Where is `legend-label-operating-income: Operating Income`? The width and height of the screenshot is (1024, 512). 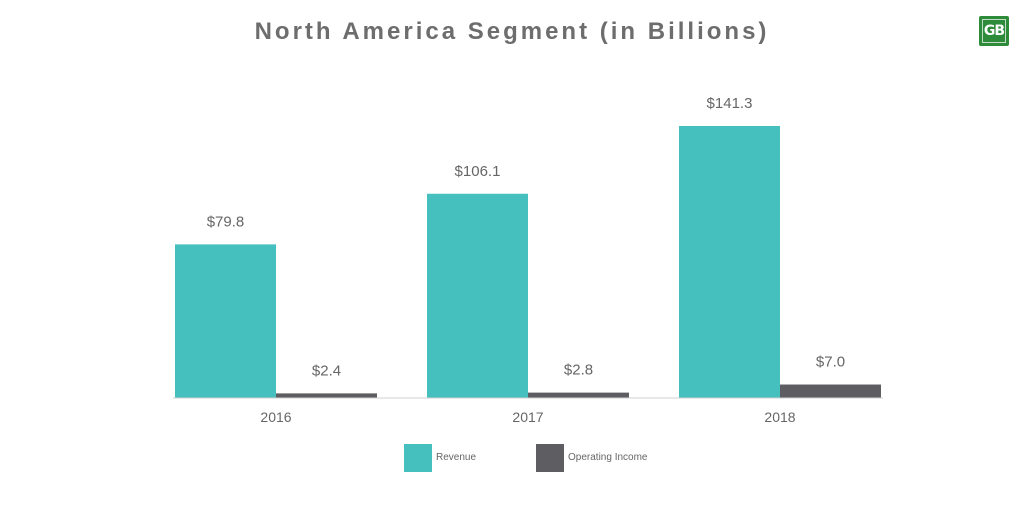 legend-label-operating-income: Operating Income is located at coordinates (608, 457).